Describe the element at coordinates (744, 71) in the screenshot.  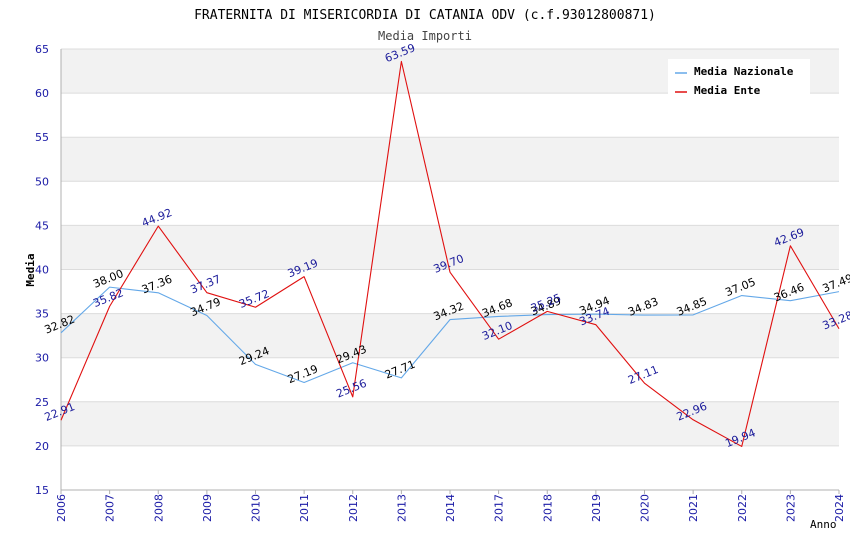
I see `legend-label-media-nazionale: Media Nazionale` at that location.